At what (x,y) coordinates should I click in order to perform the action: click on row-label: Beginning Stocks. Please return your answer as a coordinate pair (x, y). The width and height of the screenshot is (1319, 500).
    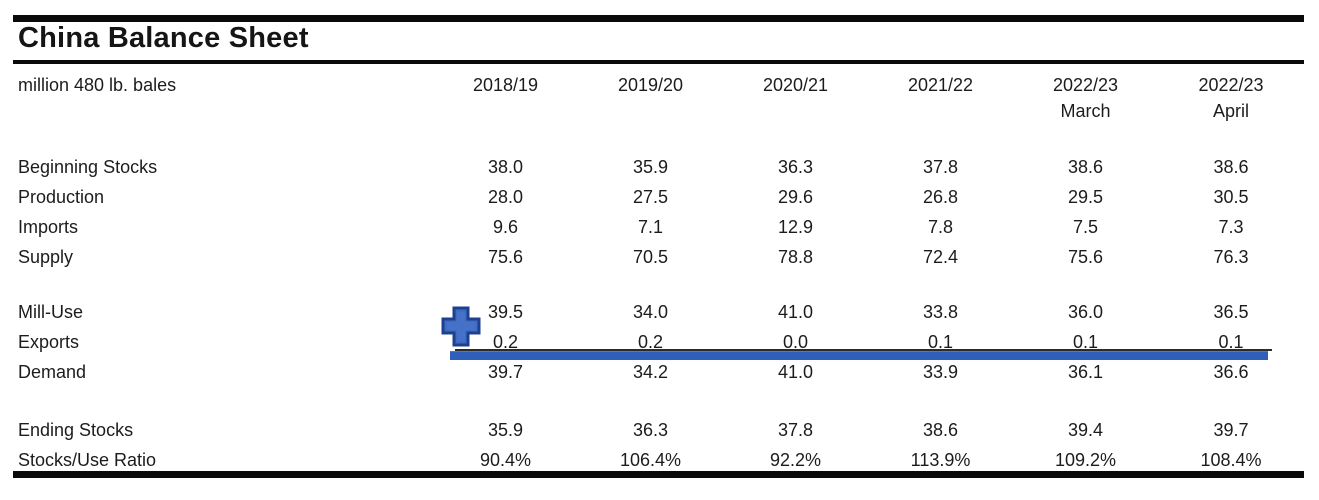
    Looking at the image, I should click on (88, 167).